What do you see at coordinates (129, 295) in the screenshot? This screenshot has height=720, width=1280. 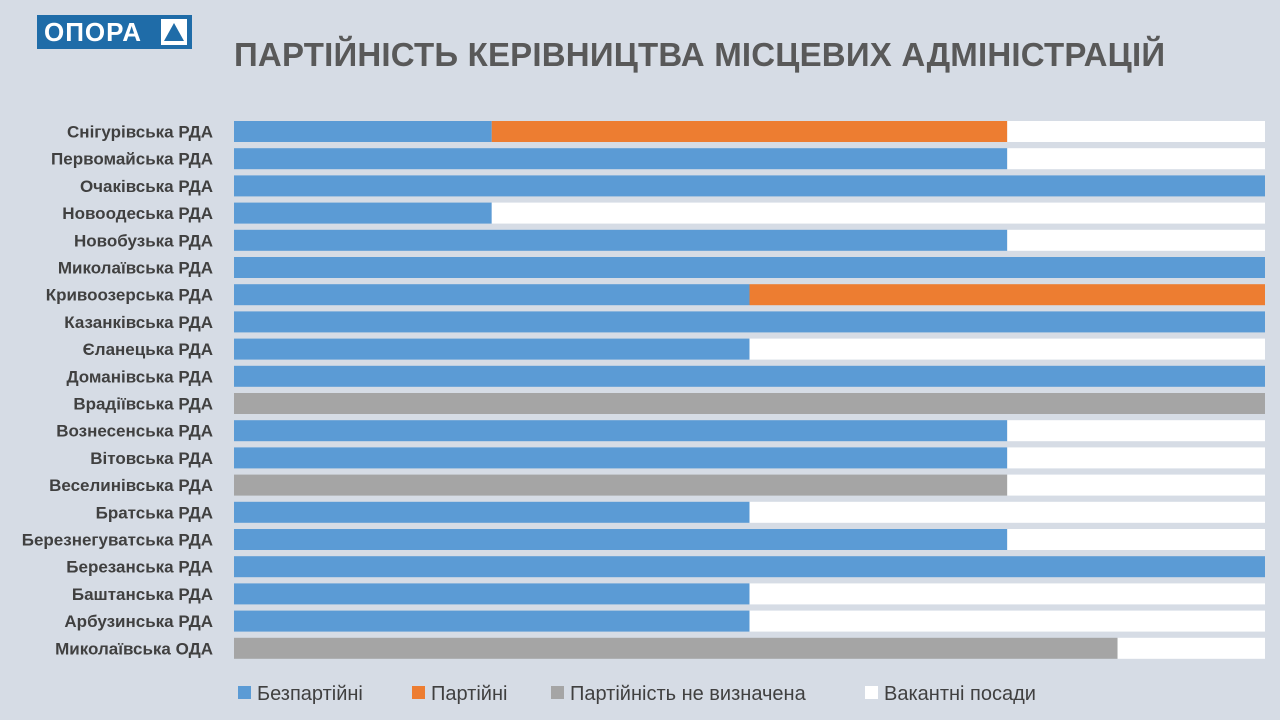 I see `category-label: Кривоозерська РДА` at bounding box center [129, 295].